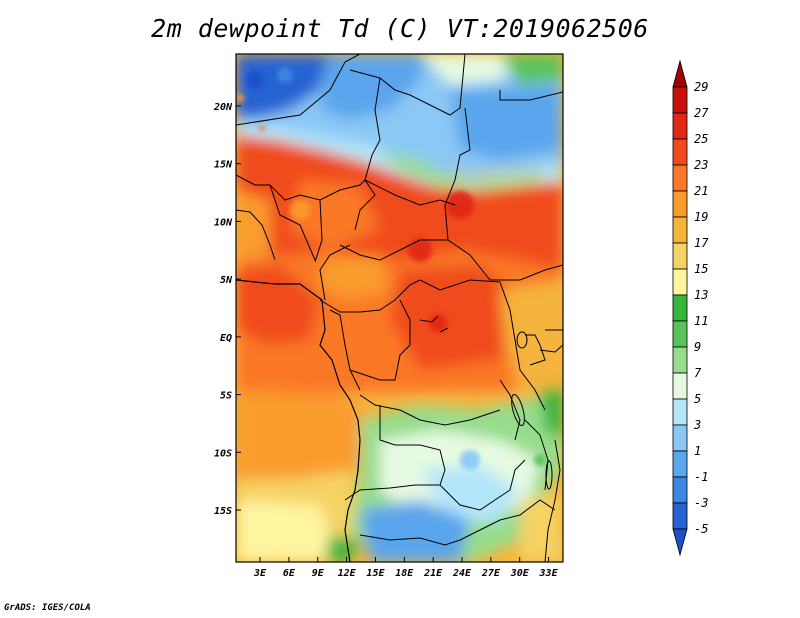  What do you see at coordinates (701, 477) in the screenshot?
I see `colorbar-label: -1` at bounding box center [701, 477].